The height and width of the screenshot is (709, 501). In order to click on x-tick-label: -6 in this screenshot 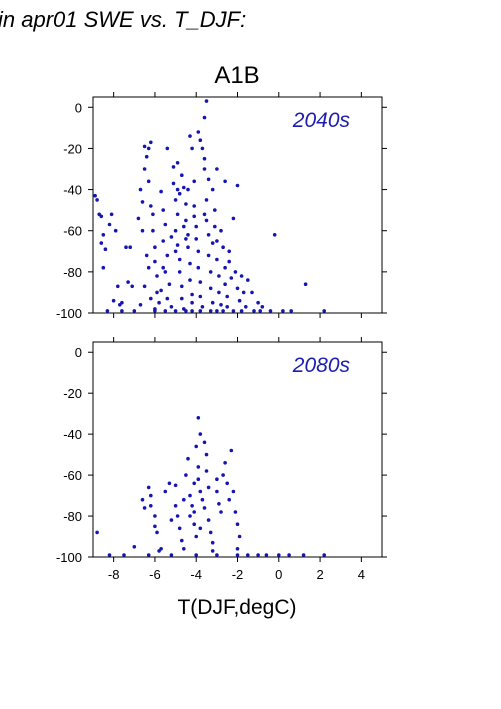, I will do `click(155, 574)`.